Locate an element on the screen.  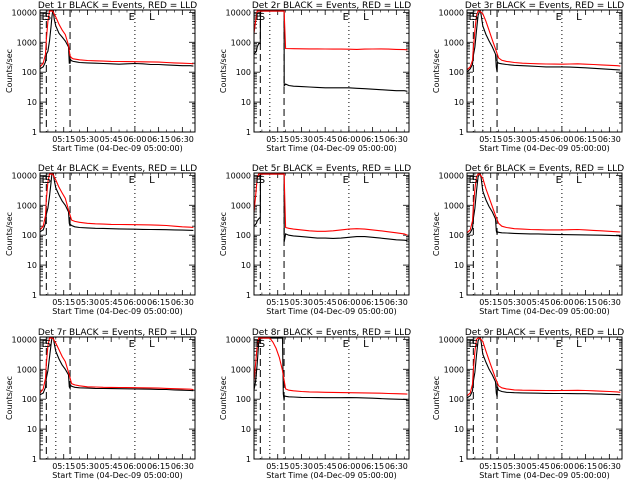
panel-title: Det 3r BLACK = Events, RED = LLD is located at coordinates (544, 6).